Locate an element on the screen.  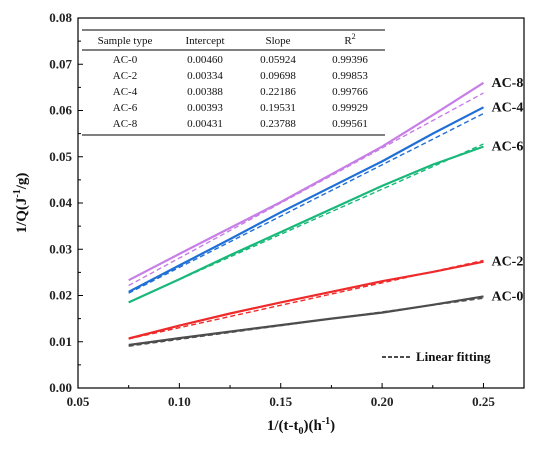
table-header: Slope is located at coordinates (277, 41).